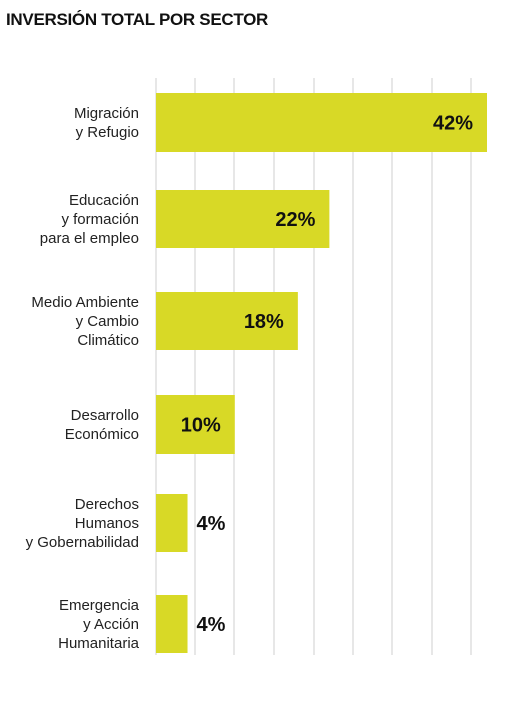 The width and height of the screenshot is (514, 709). Describe the element at coordinates (137, 19) in the screenshot. I see `chart-title: INVERSIÓN TOTAL POR SECTOR` at that location.